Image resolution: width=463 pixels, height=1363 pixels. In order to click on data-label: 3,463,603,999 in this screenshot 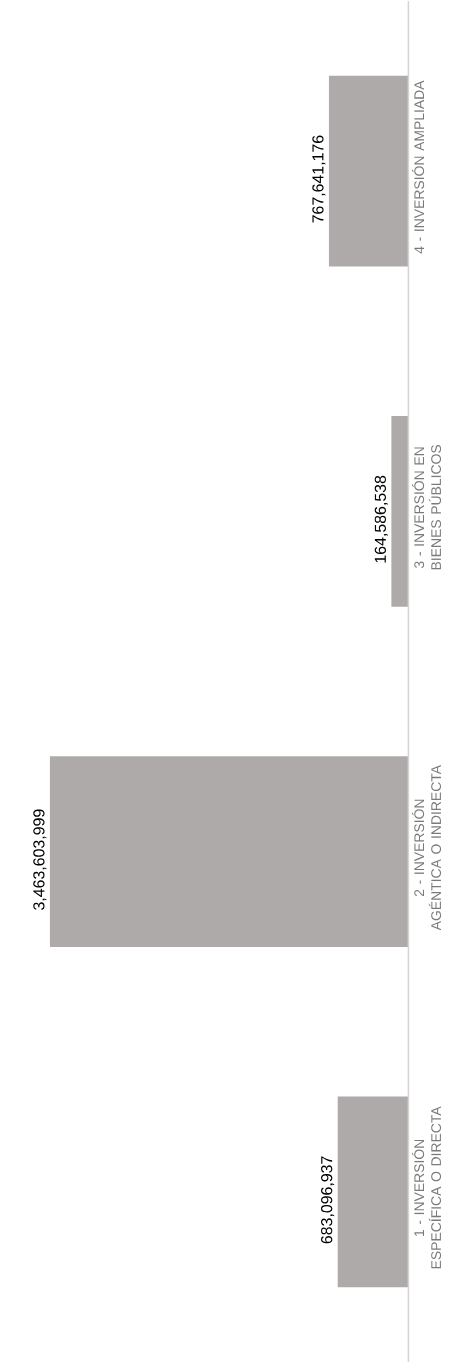, I will do `click(40, 859)`.